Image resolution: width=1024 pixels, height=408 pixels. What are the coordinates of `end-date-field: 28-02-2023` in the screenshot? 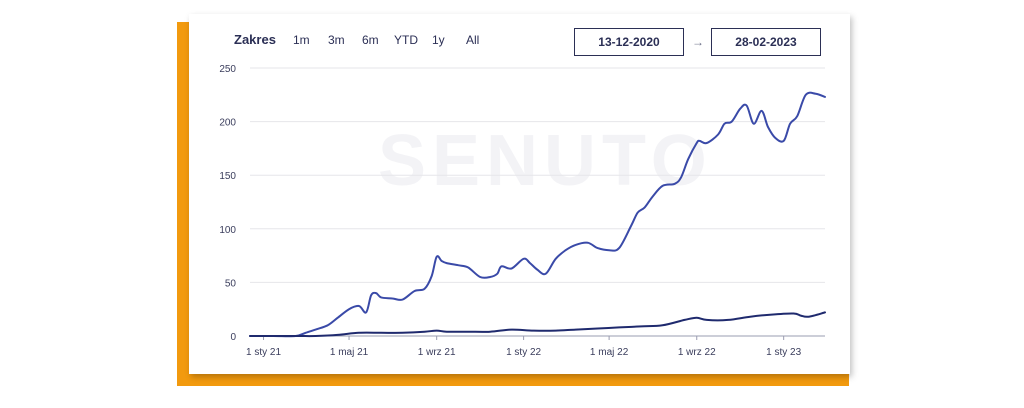 It's located at (766, 42).